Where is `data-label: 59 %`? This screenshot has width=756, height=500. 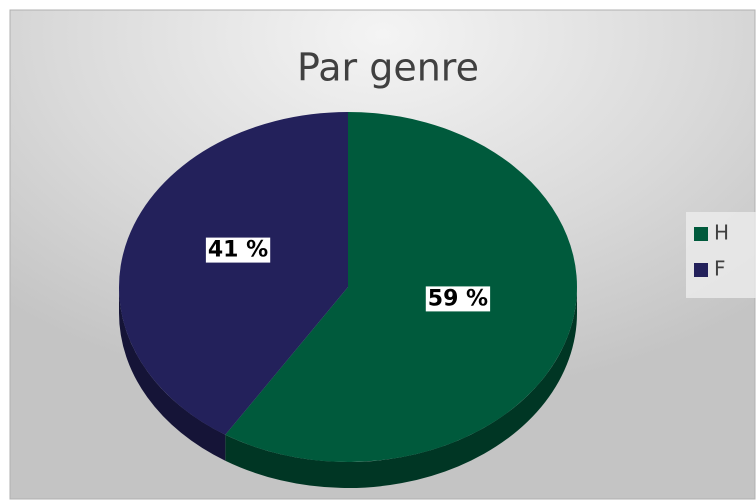 data-label: 59 % is located at coordinates (458, 298).